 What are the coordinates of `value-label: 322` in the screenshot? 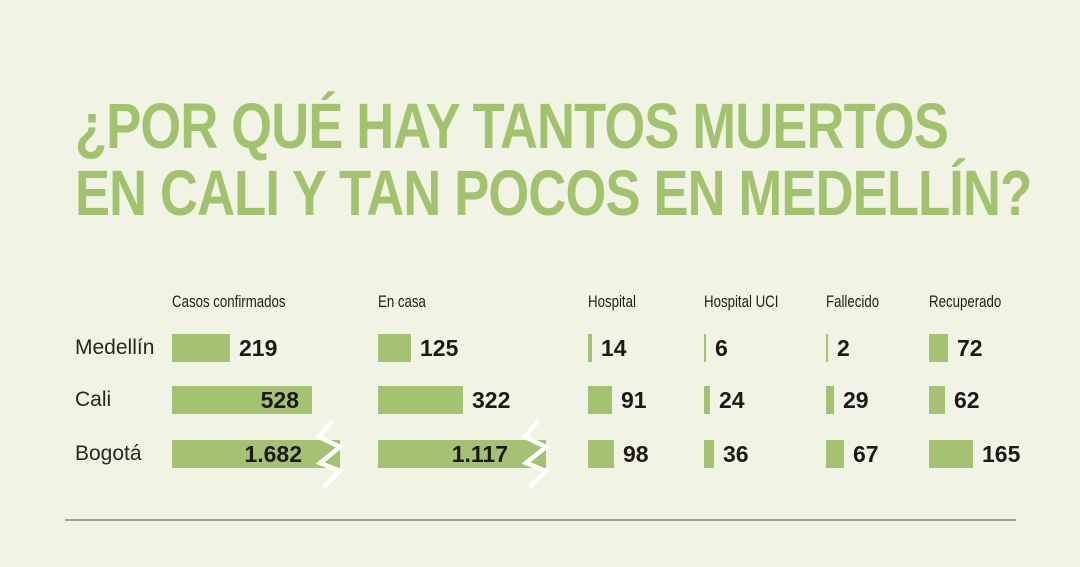 It's located at (491, 400).